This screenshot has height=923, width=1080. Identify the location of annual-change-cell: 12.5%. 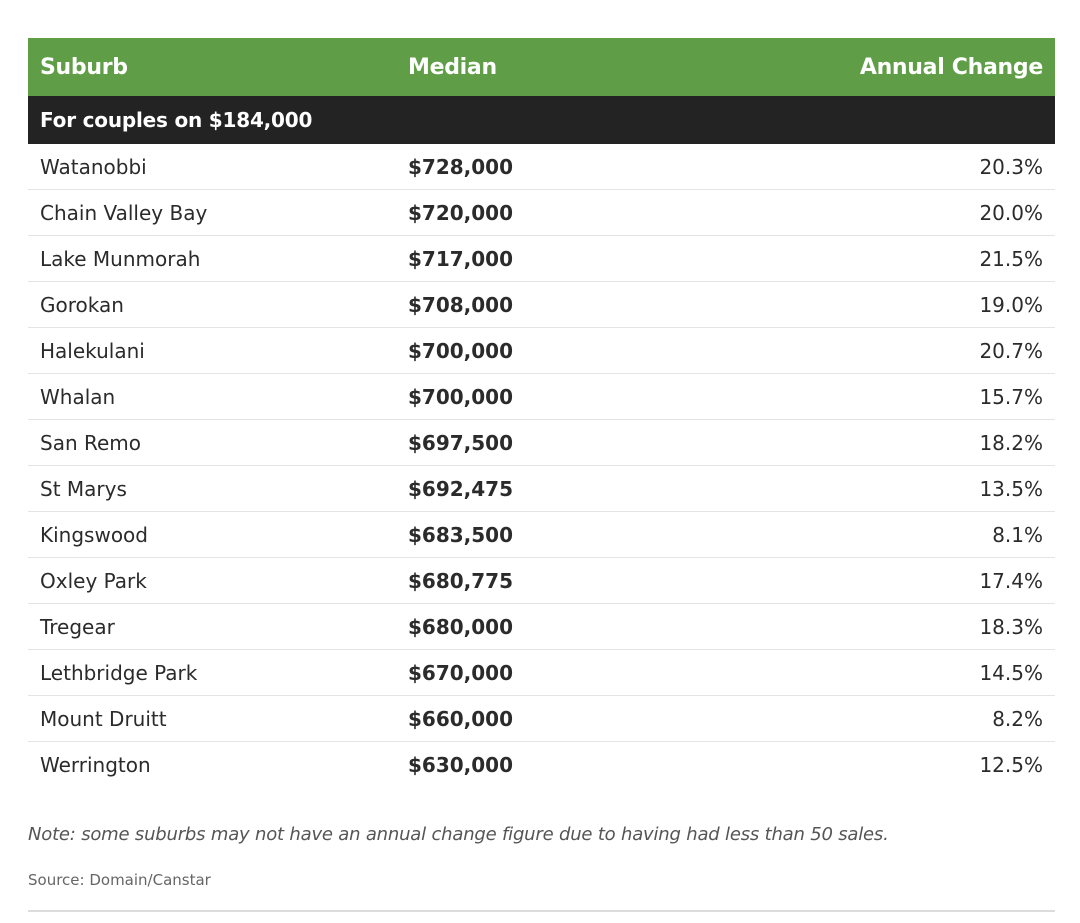
(1011, 764).